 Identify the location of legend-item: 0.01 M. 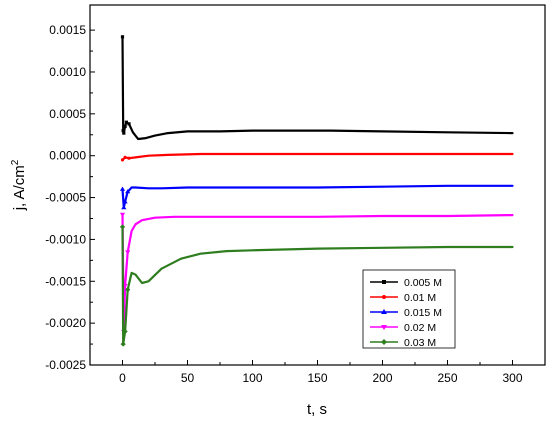
(403, 298).